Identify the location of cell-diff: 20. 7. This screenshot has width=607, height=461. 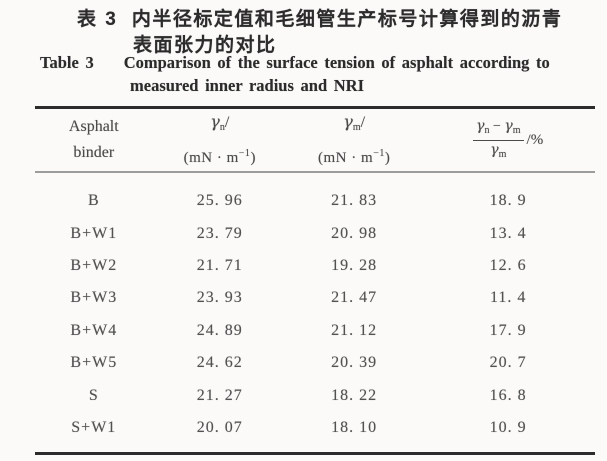
(508, 363).